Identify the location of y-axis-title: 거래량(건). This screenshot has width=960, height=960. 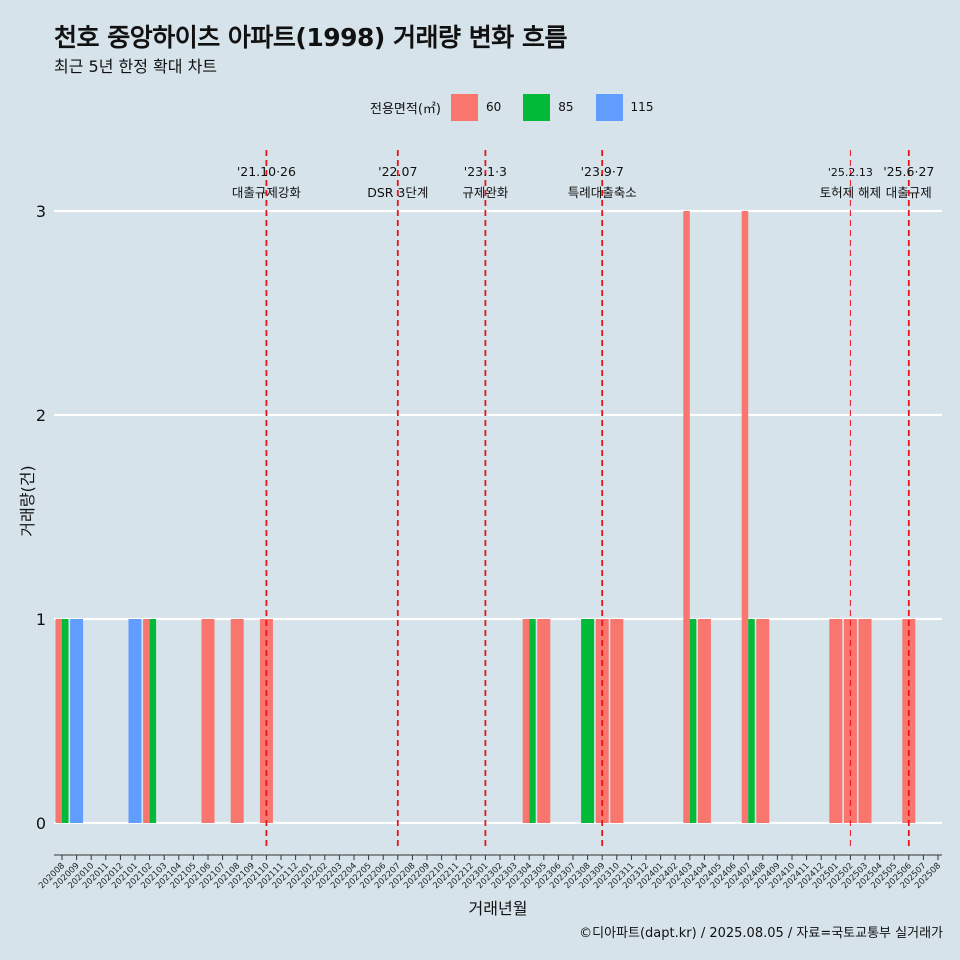
(27, 500).